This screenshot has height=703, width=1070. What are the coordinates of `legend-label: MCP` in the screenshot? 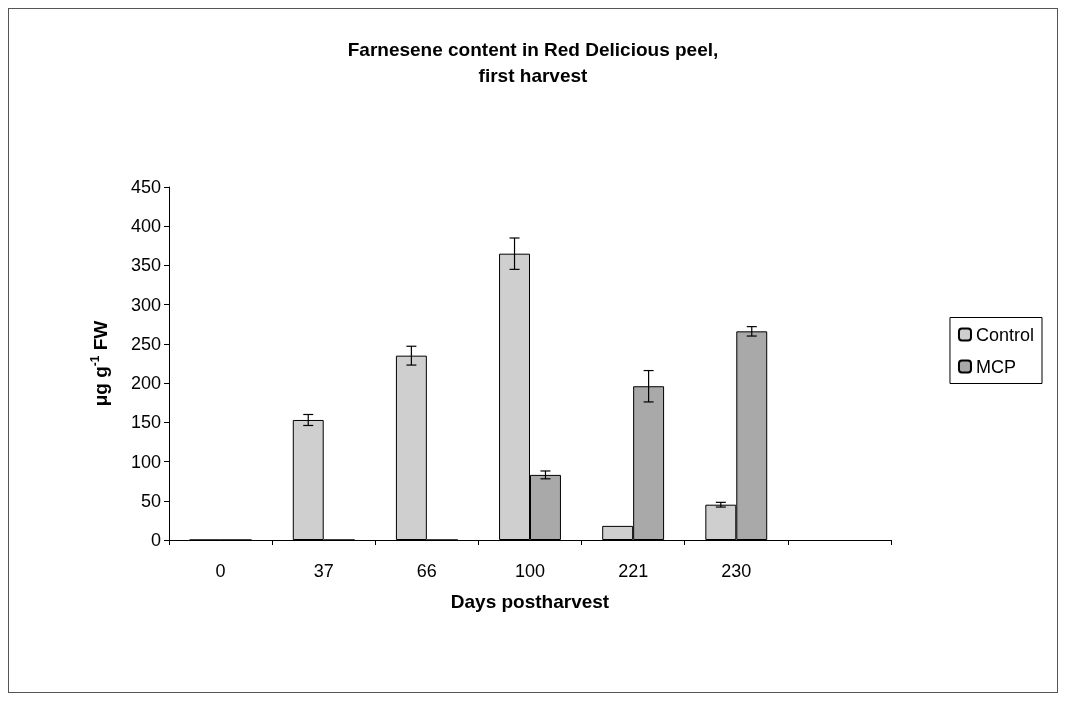 It's located at (995, 366).